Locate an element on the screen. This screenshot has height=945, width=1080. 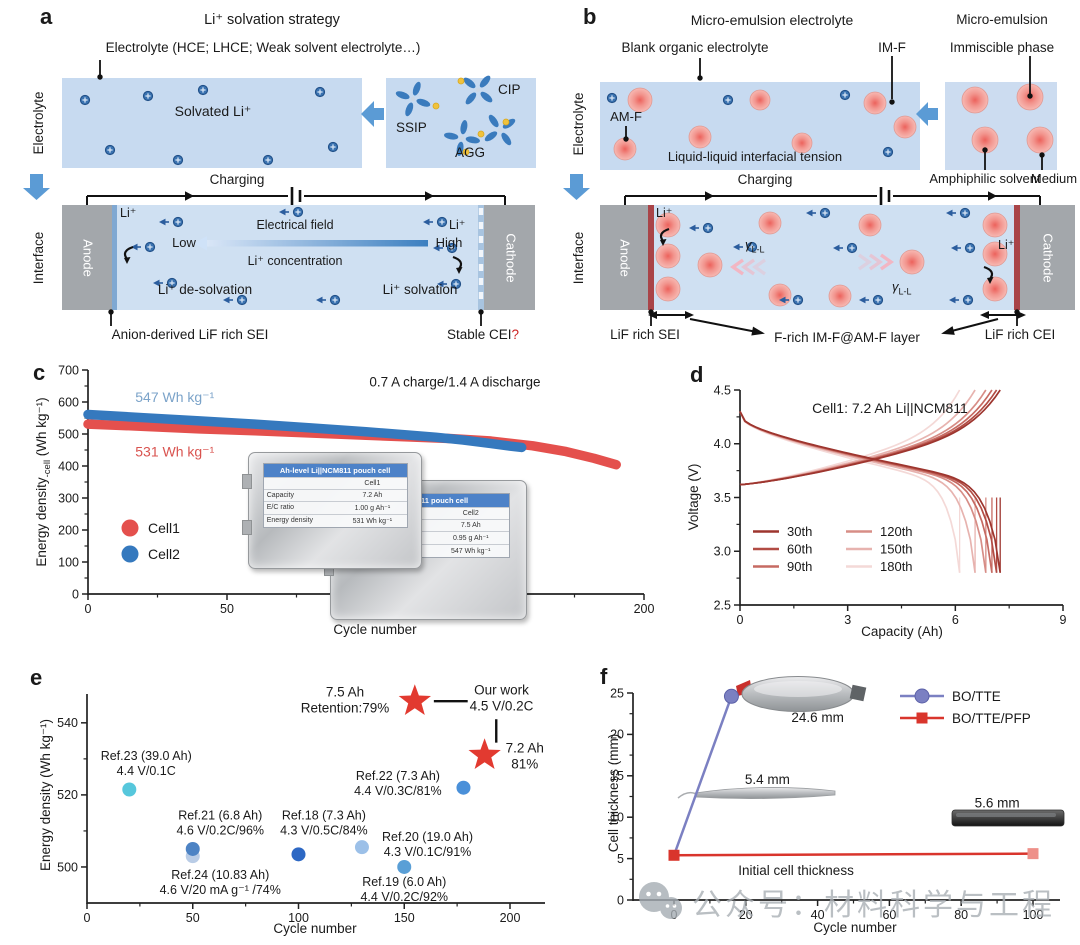
c-x-axis-label: Cycle number is located at coordinates (375, 629).